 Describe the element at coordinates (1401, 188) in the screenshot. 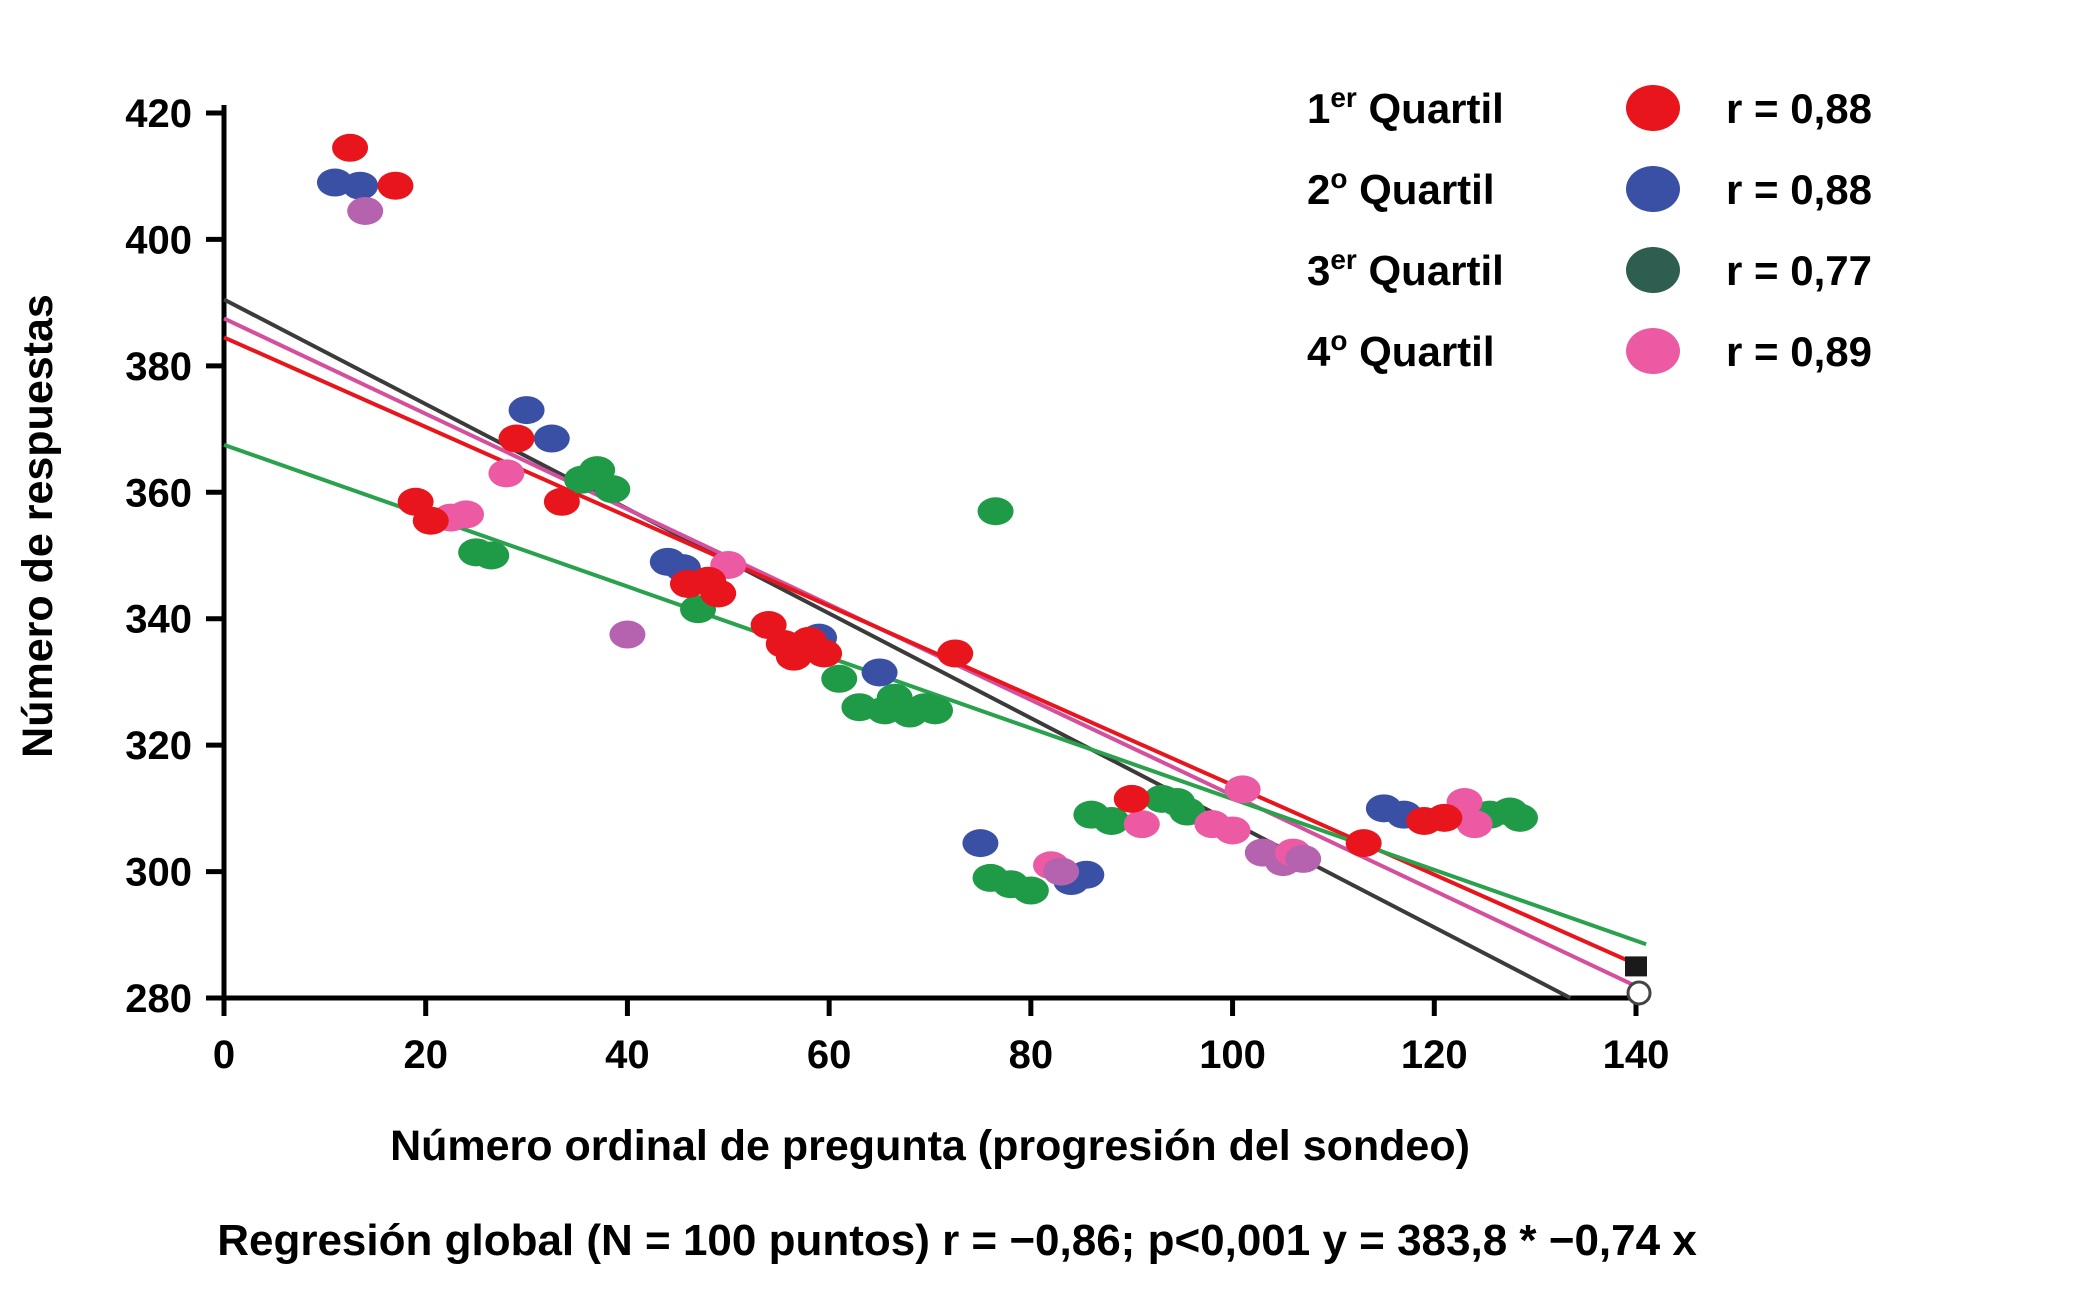

I see `legend-label: 2o Quartil` at that location.